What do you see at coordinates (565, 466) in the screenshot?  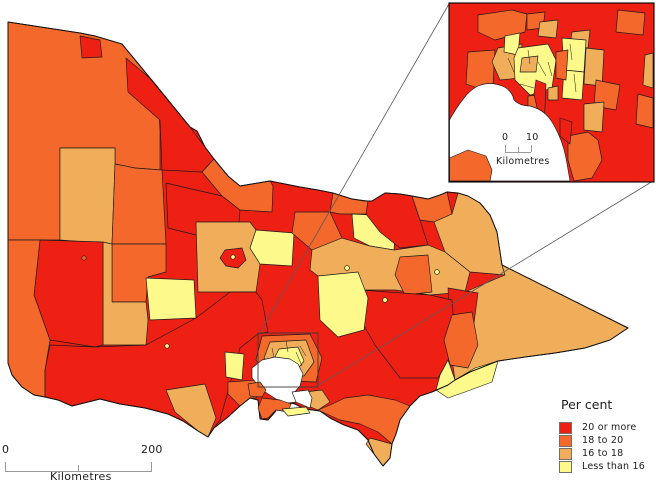 I see `legend-swatch-yellow` at bounding box center [565, 466].